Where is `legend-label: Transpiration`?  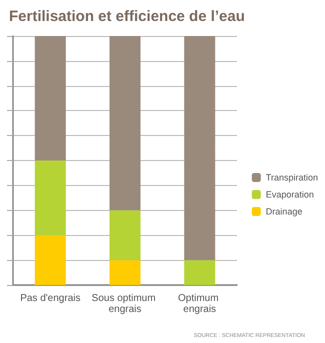 legend-label: Transpiration is located at coordinates (292, 177).